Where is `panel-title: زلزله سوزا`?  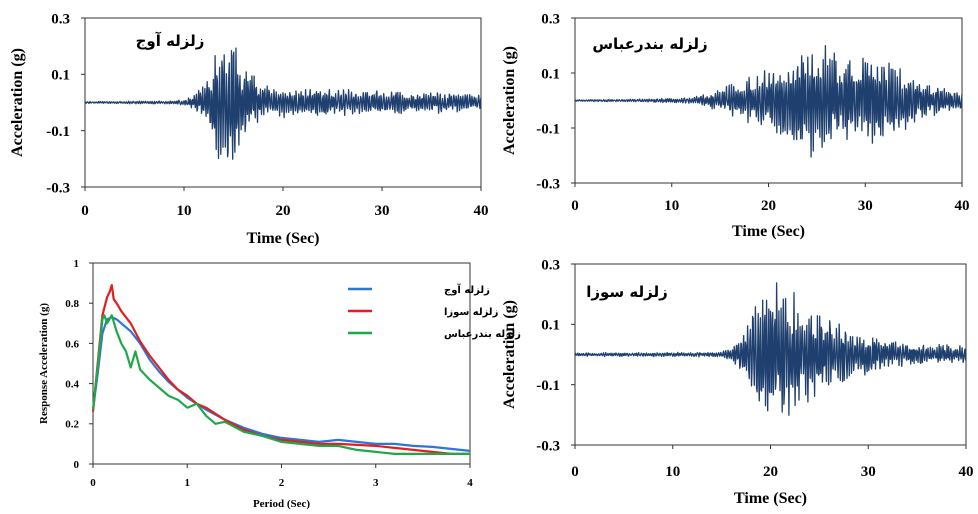
panel-title: زلزله سوزا is located at coordinates (626, 292).